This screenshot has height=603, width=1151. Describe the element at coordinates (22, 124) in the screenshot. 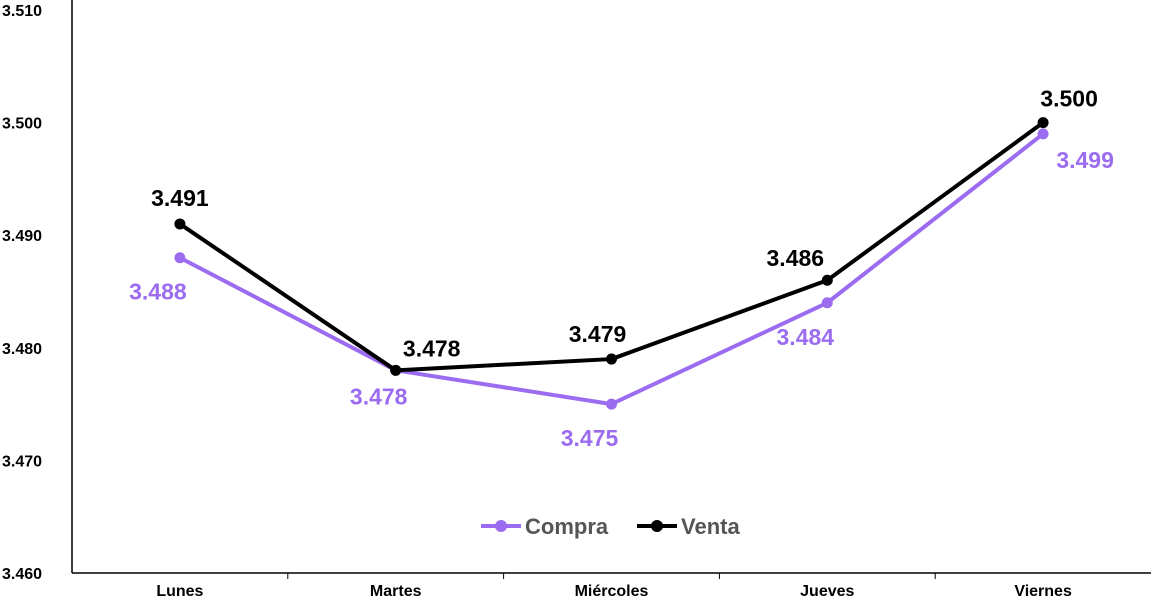

I see `y-tick-label: 3.500` at that location.